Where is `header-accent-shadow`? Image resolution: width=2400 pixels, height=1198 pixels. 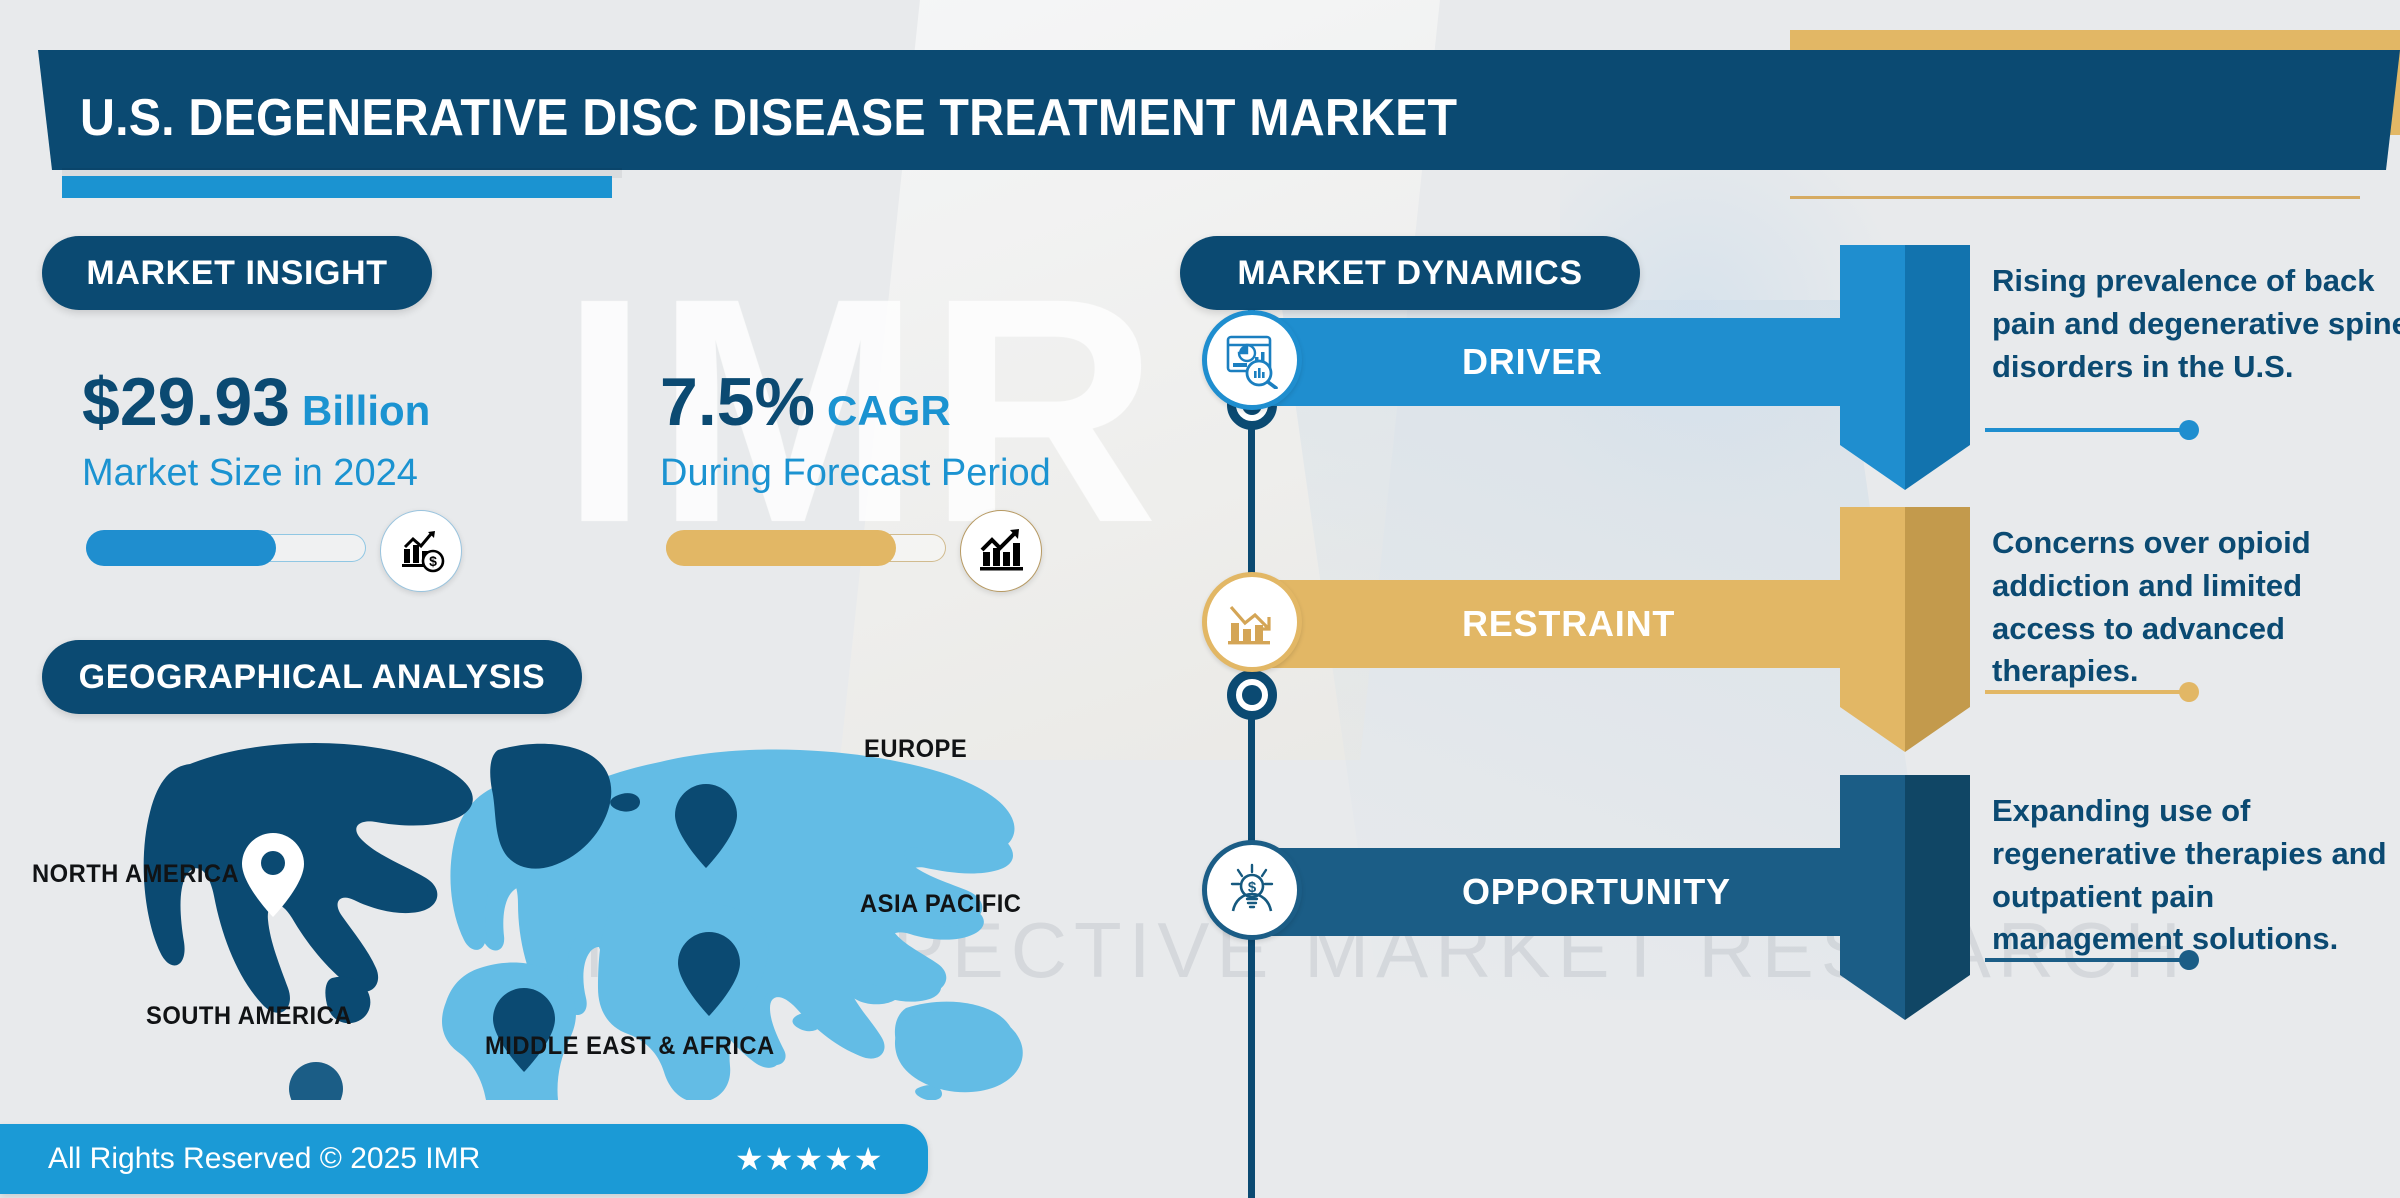 header-accent-shadow is located at coordinates (342, 173).